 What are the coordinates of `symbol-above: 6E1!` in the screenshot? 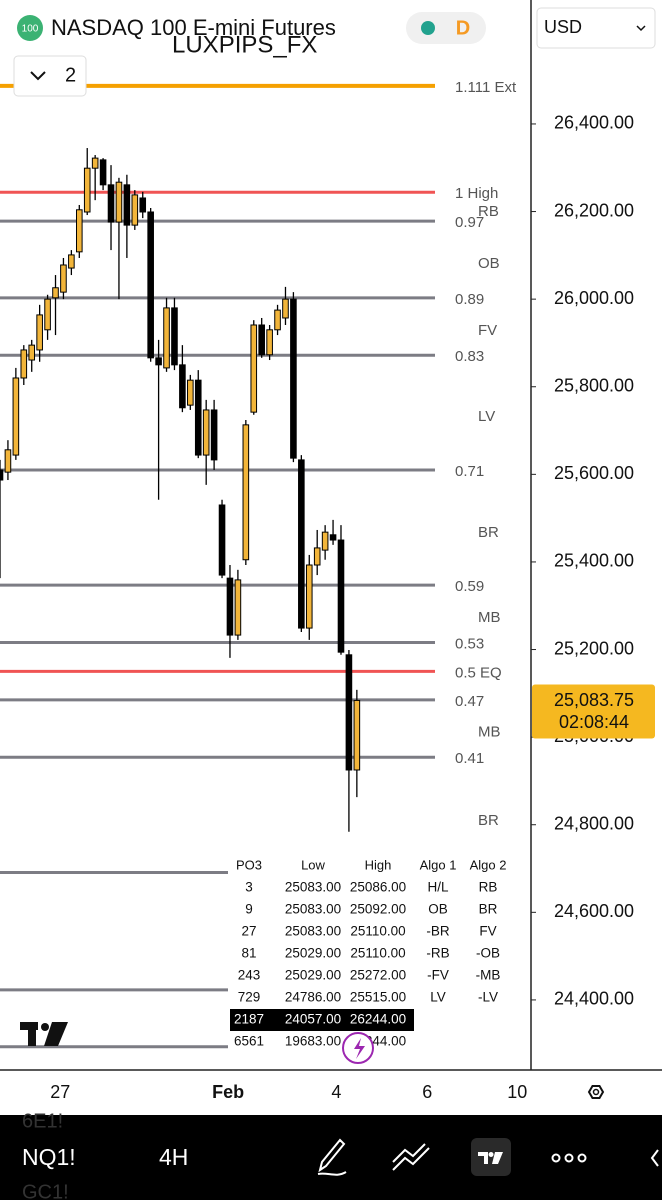 It's located at (42, 1121).